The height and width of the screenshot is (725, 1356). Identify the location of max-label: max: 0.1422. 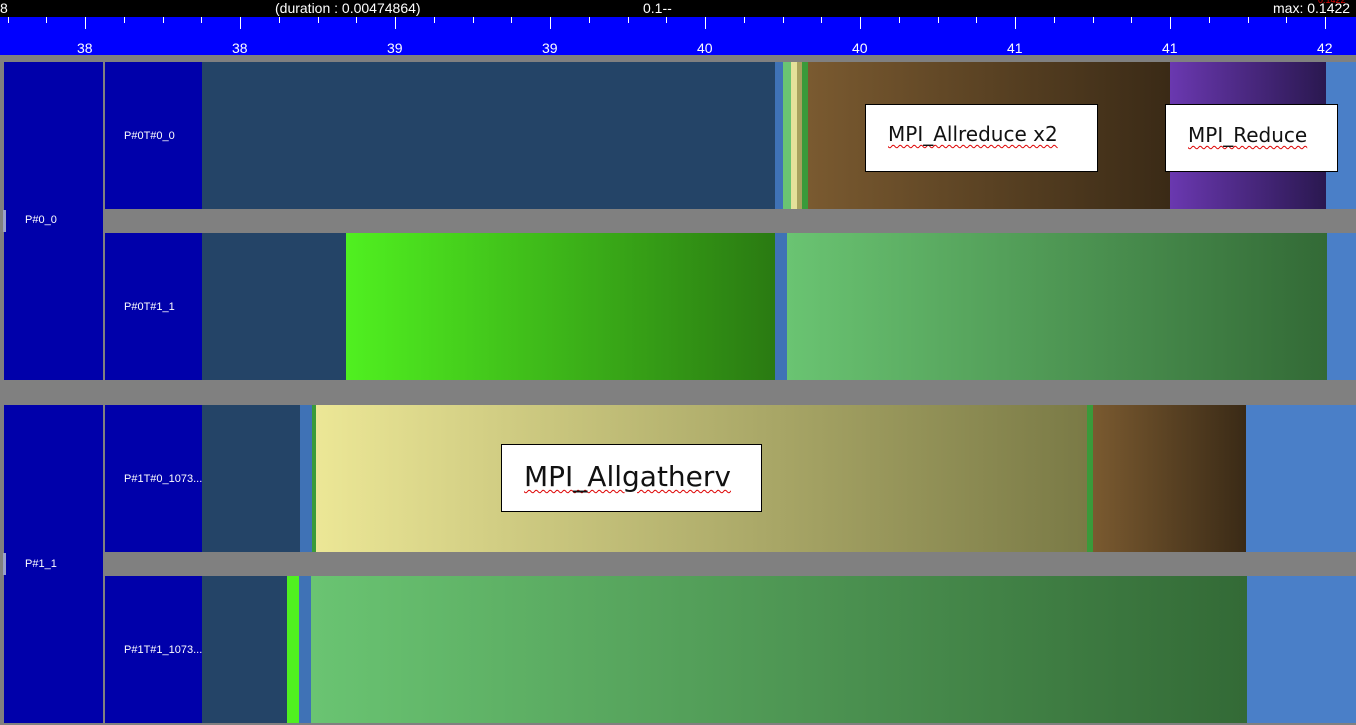
(1312, 8).